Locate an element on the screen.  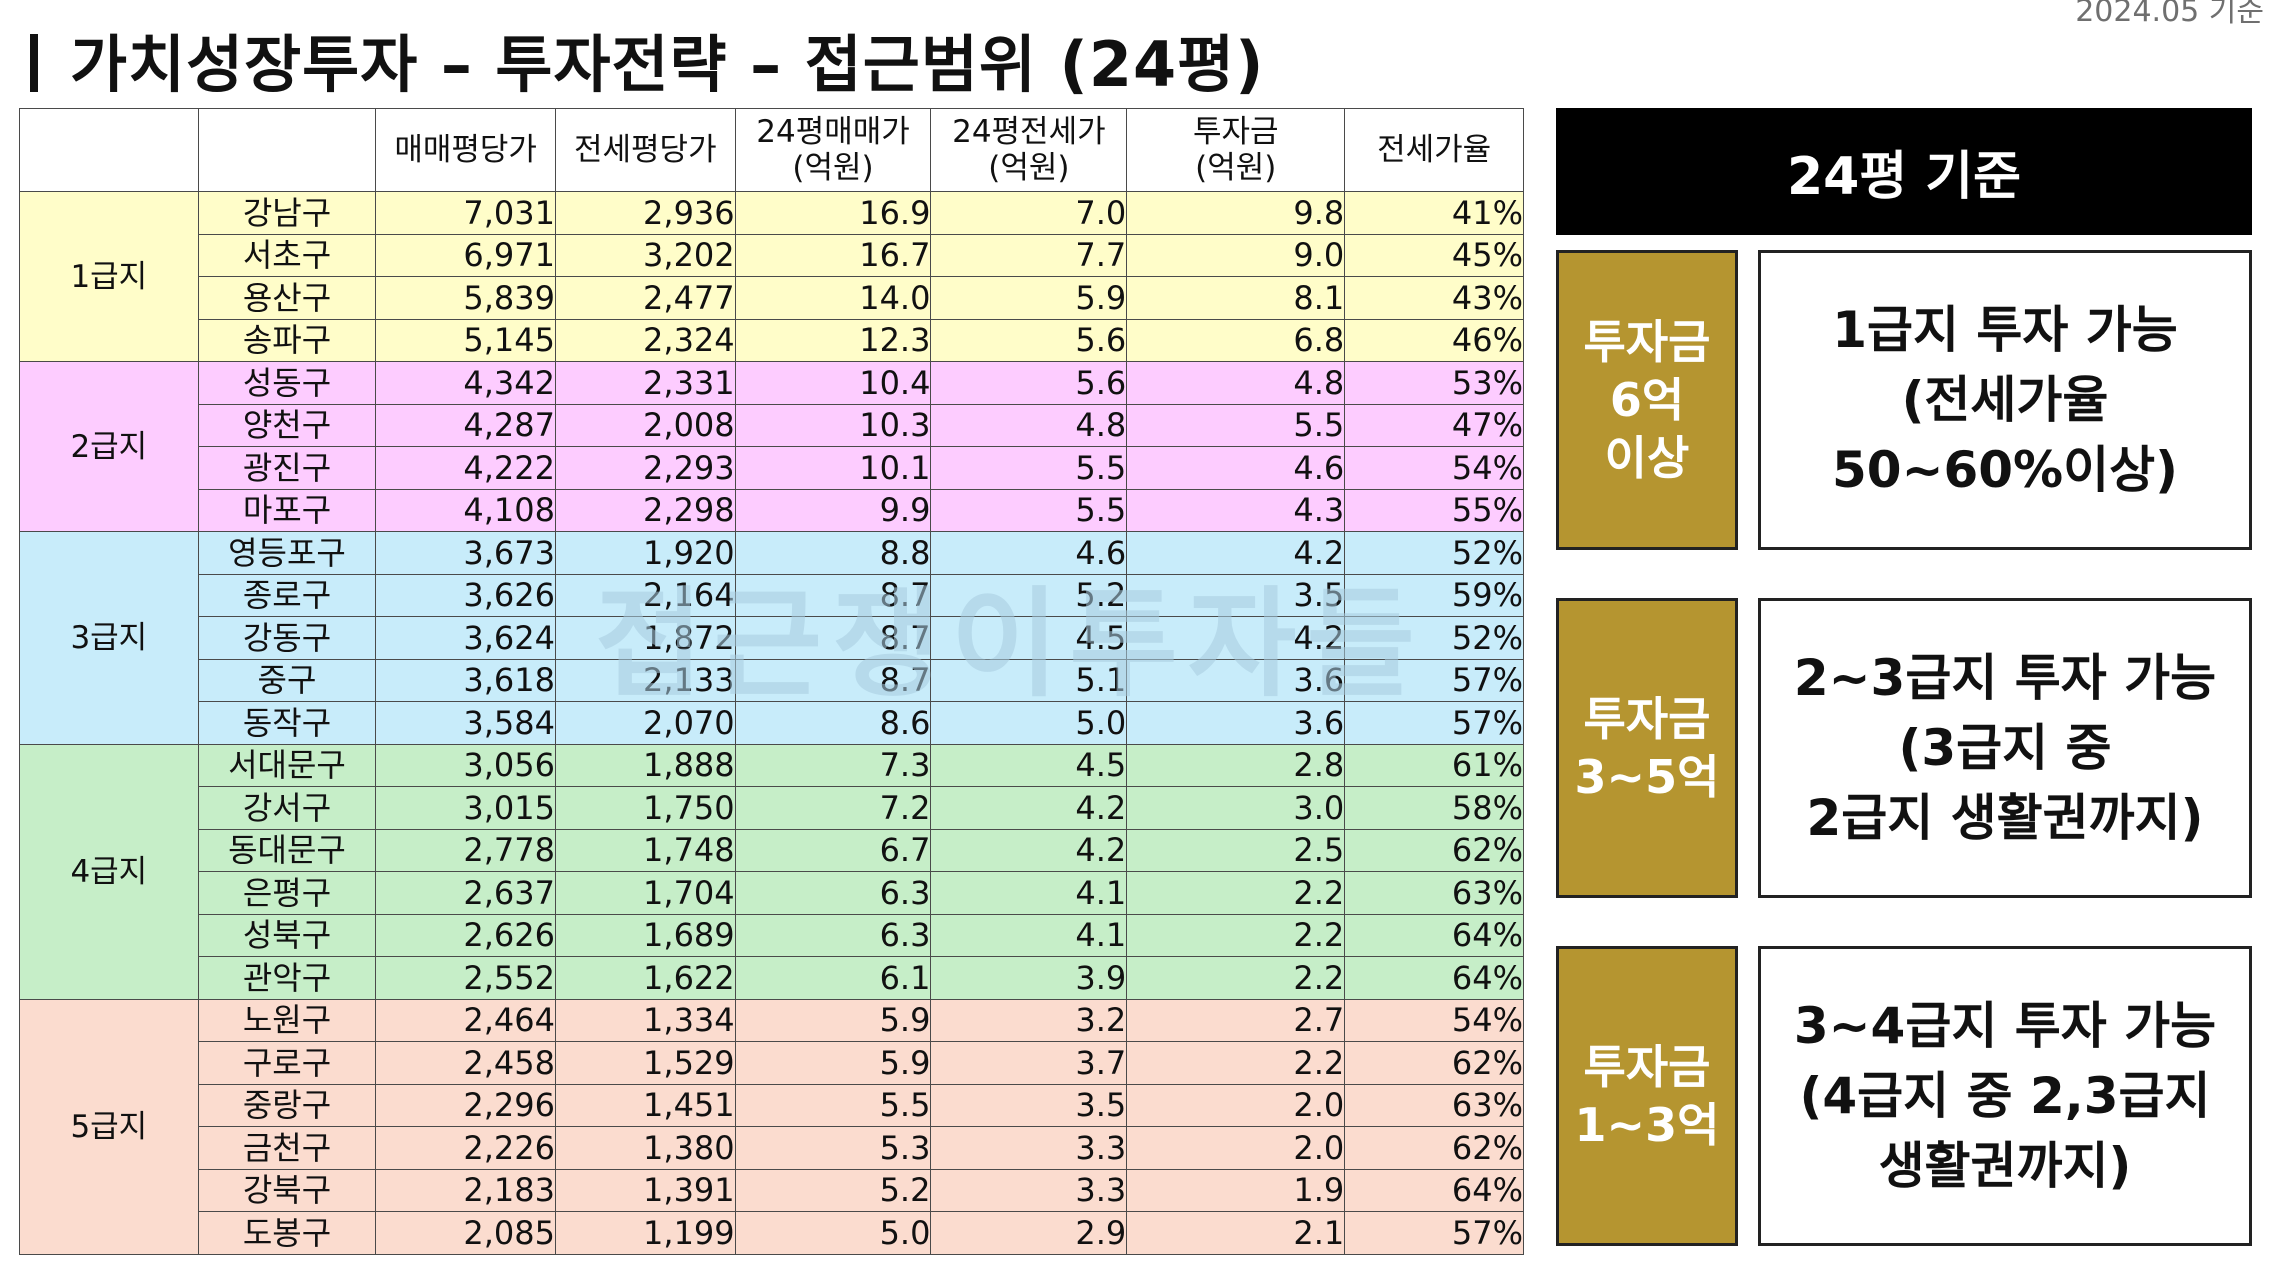
strategy-line: 2급지 생활권까지) is located at coordinates (2005, 818).